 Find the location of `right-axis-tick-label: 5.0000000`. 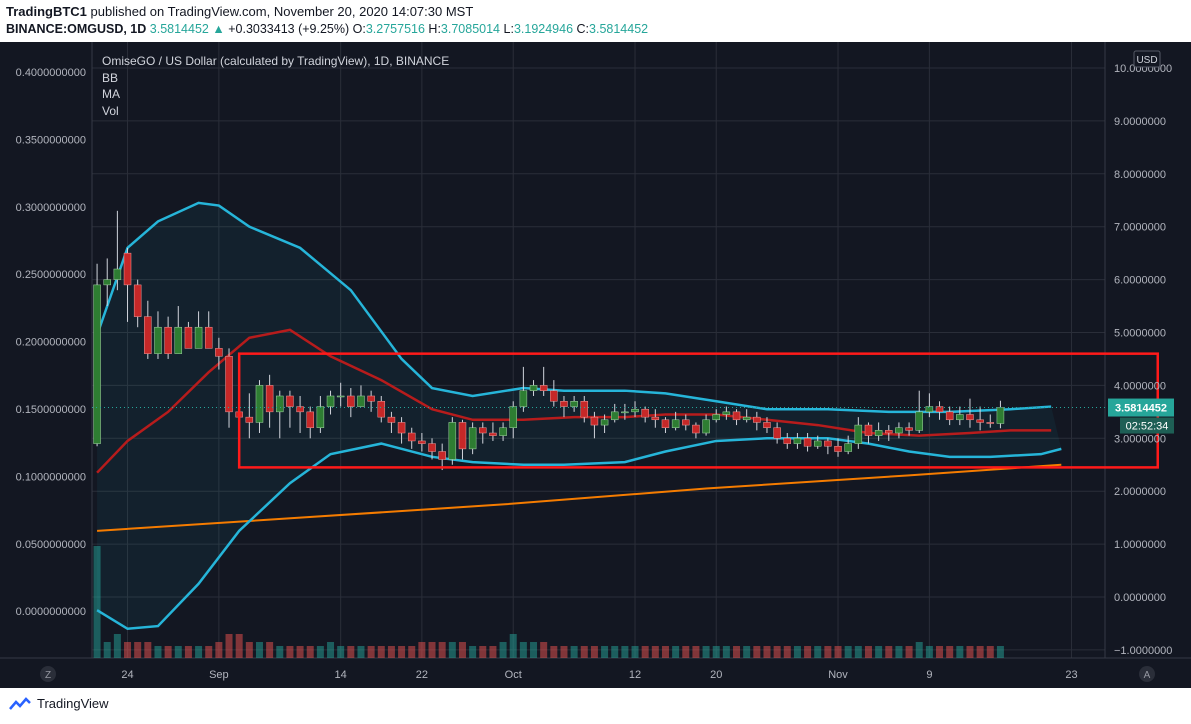

right-axis-tick-label: 5.0000000 is located at coordinates (1140, 334).